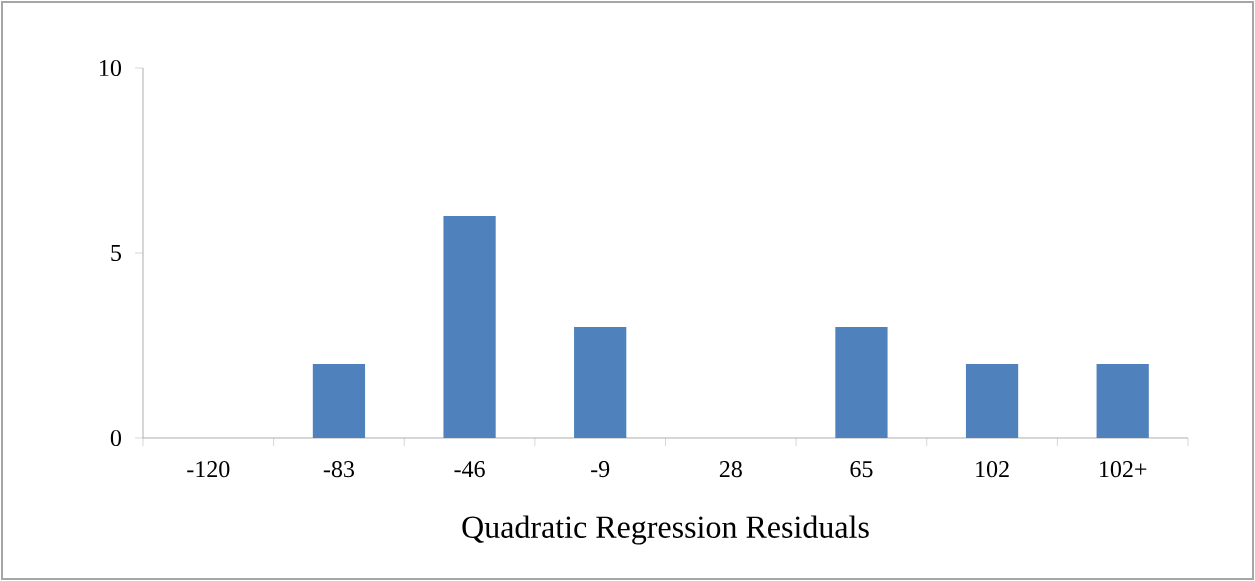 Image resolution: width=1255 pixels, height=581 pixels. Describe the element at coordinates (730, 469) in the screenshot. I see `x-tick-label: 28` at that location.